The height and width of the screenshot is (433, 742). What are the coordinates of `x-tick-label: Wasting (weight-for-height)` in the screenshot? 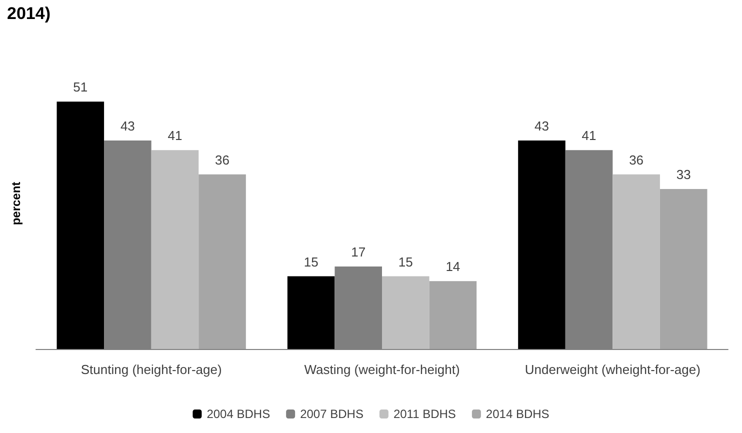 It's located at (382, 369).